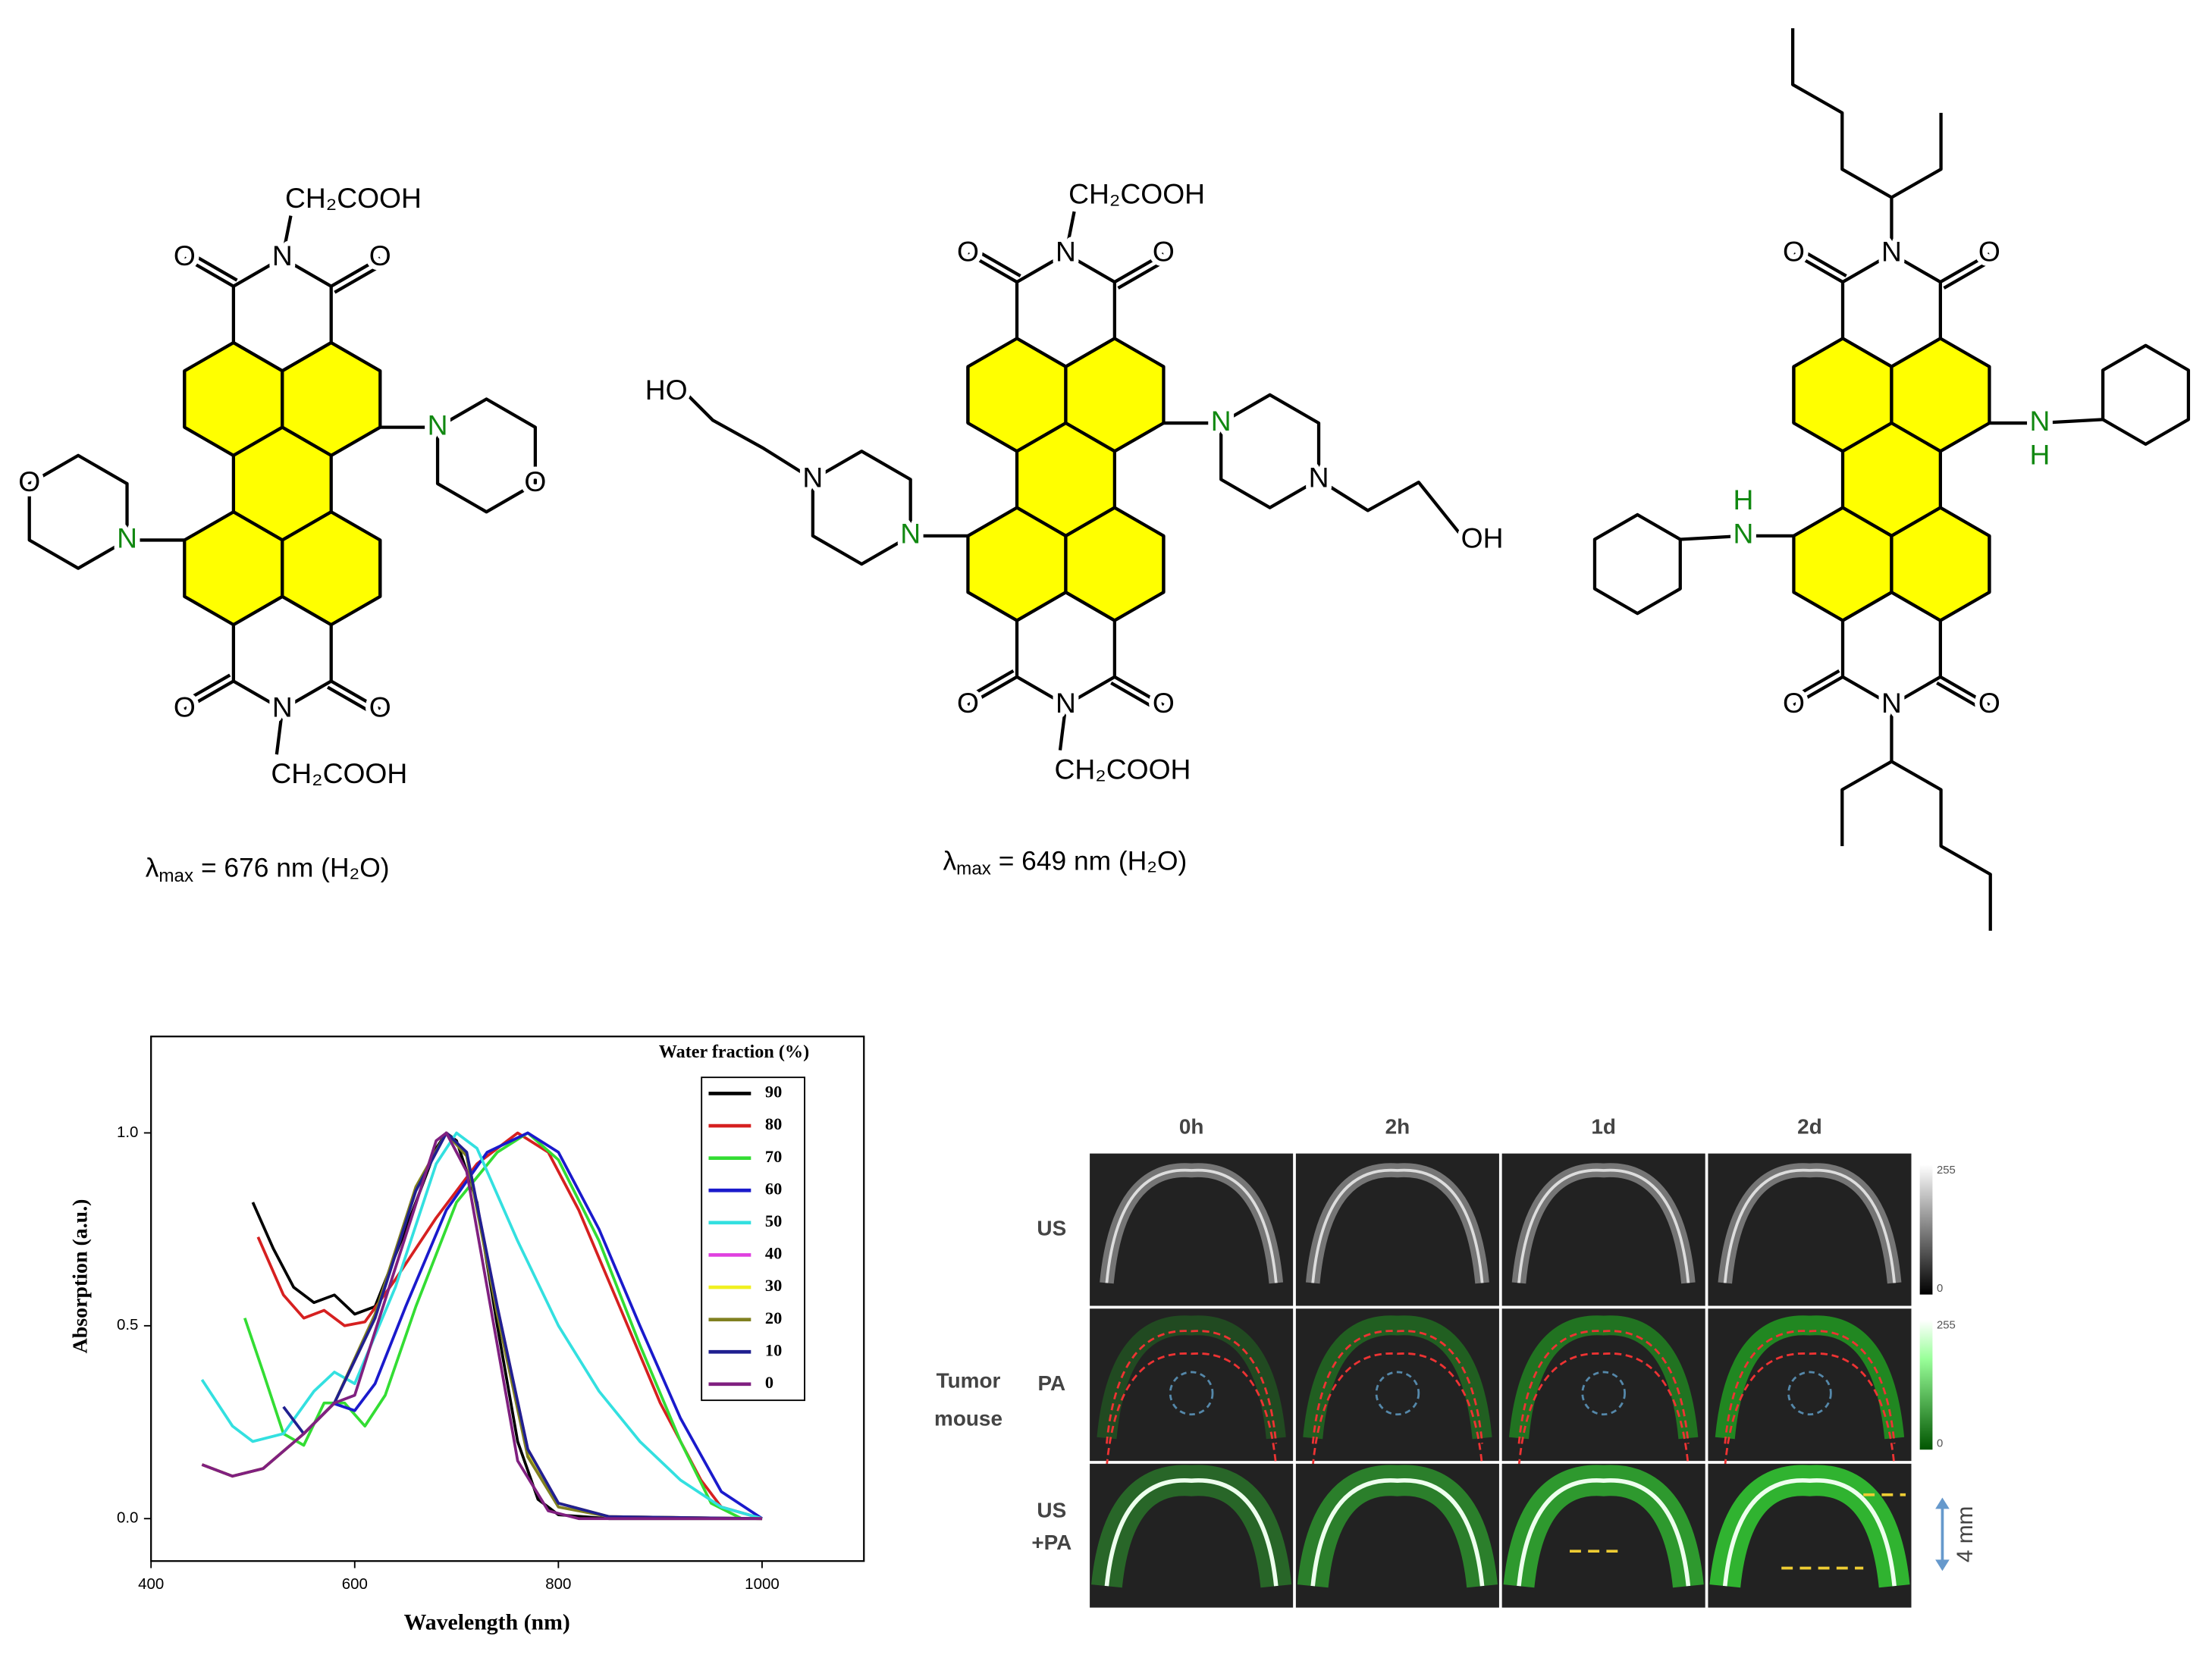 Image resolution: width=2212 pixels, height=1664 pixels. What do you see at coordinates (774, 1285) in the screenshot?
I see `legend-label: 30` at bounding box center [774, 1285].